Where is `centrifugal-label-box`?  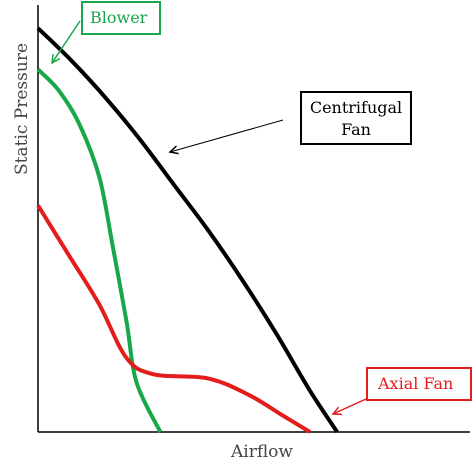
centrifugal-label-box is located at coordinates (356, 118).